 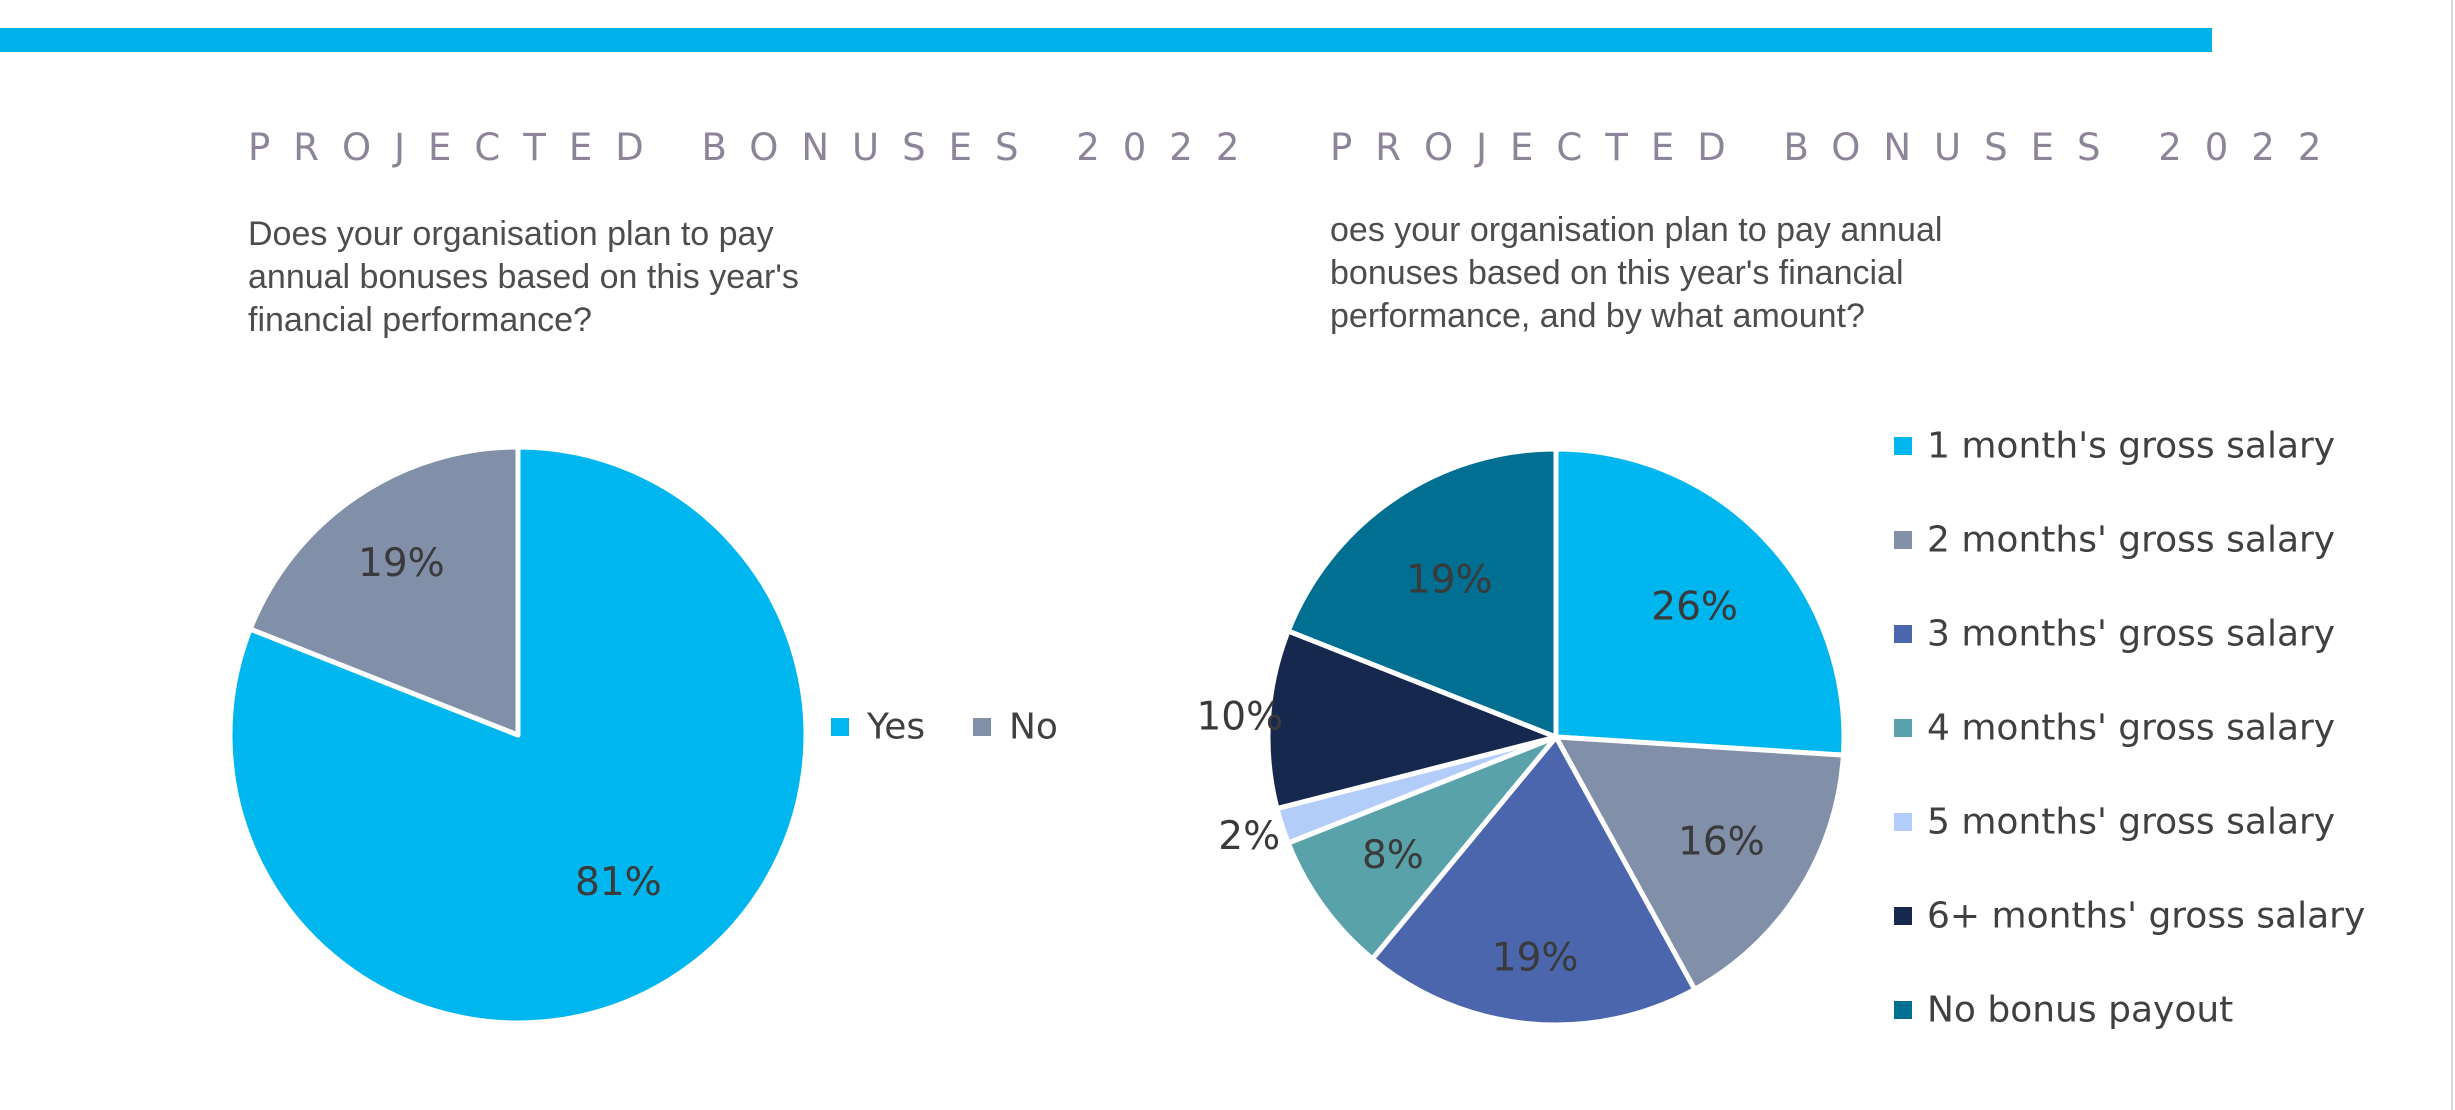 What do you see at coordinates (982, 727) in the screenshot?
I see `legend-swatch-no` at bounding box center [982, 727].